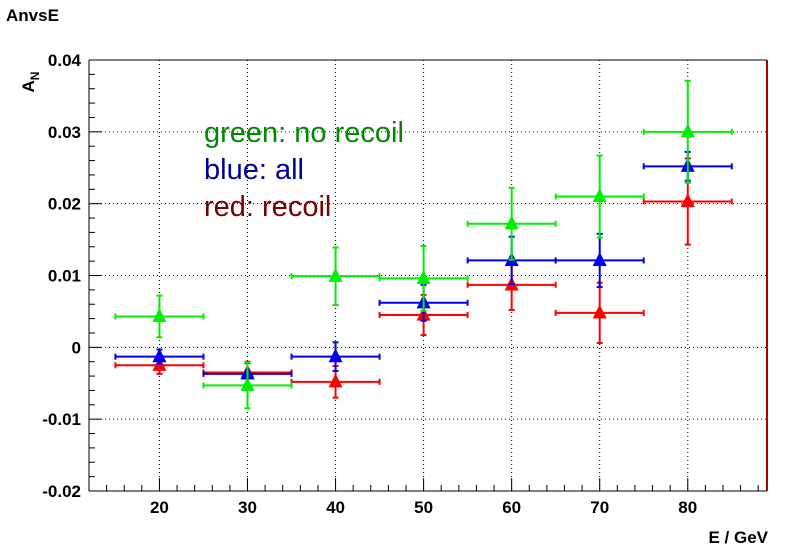 This screenshot has width=794, height=560. I want to click on x-tick-label: 30, so click(247, 507).